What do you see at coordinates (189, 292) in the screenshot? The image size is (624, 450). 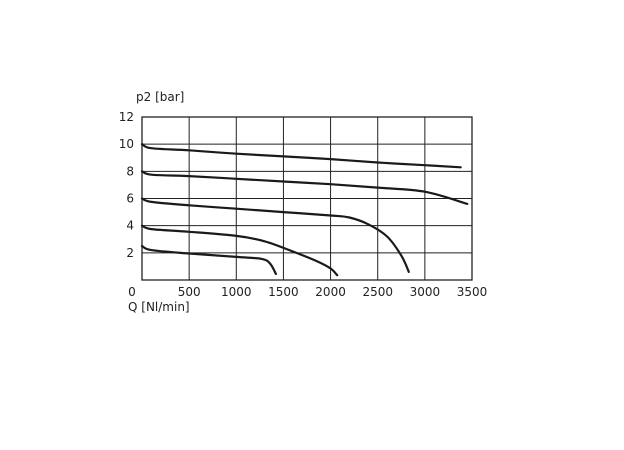 I see `x-tick-label: 500` at bounding box center [189, 292].